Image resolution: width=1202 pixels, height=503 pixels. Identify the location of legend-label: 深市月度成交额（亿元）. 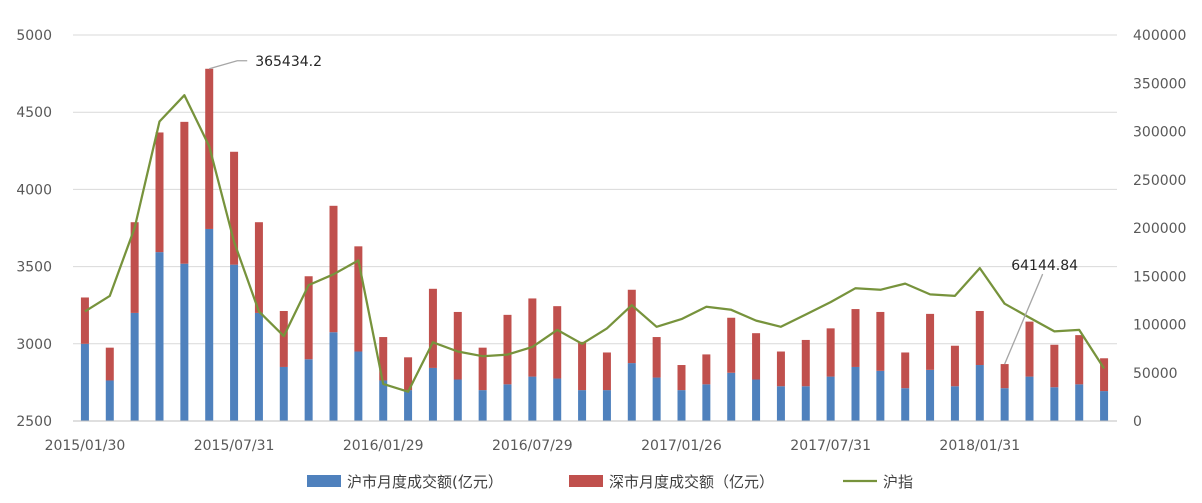
(691, 482).